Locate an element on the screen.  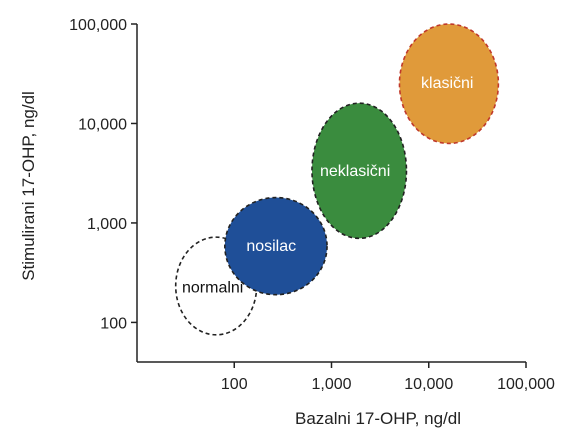
region-nosilac-label: nosilac is located at coordinates (271, 246).